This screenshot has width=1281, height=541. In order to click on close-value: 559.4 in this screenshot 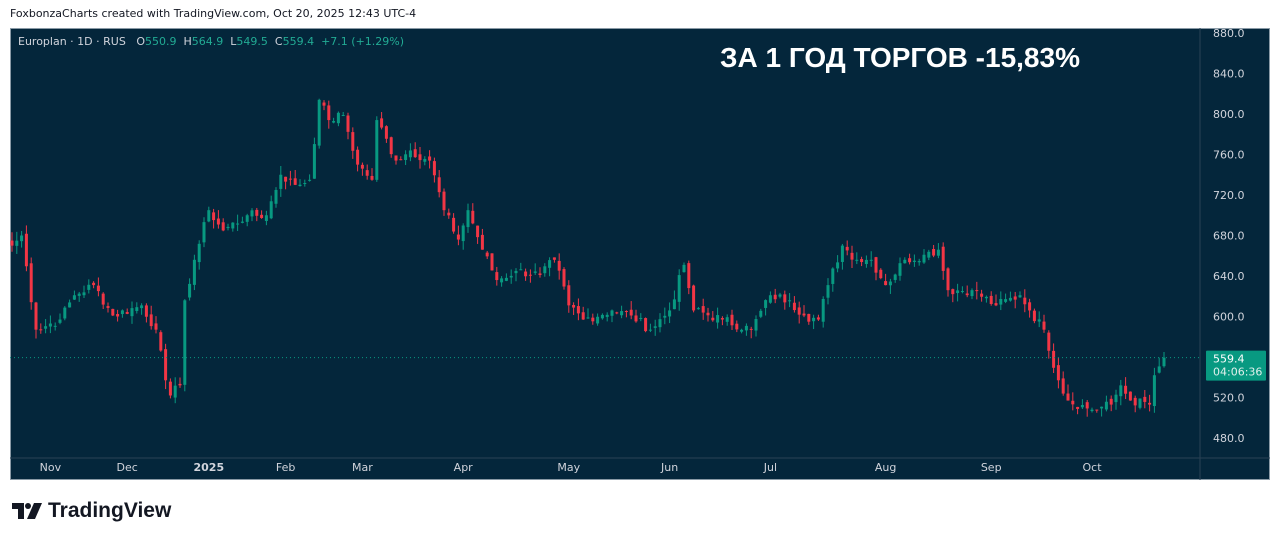, I will do `click(298, 41)`.